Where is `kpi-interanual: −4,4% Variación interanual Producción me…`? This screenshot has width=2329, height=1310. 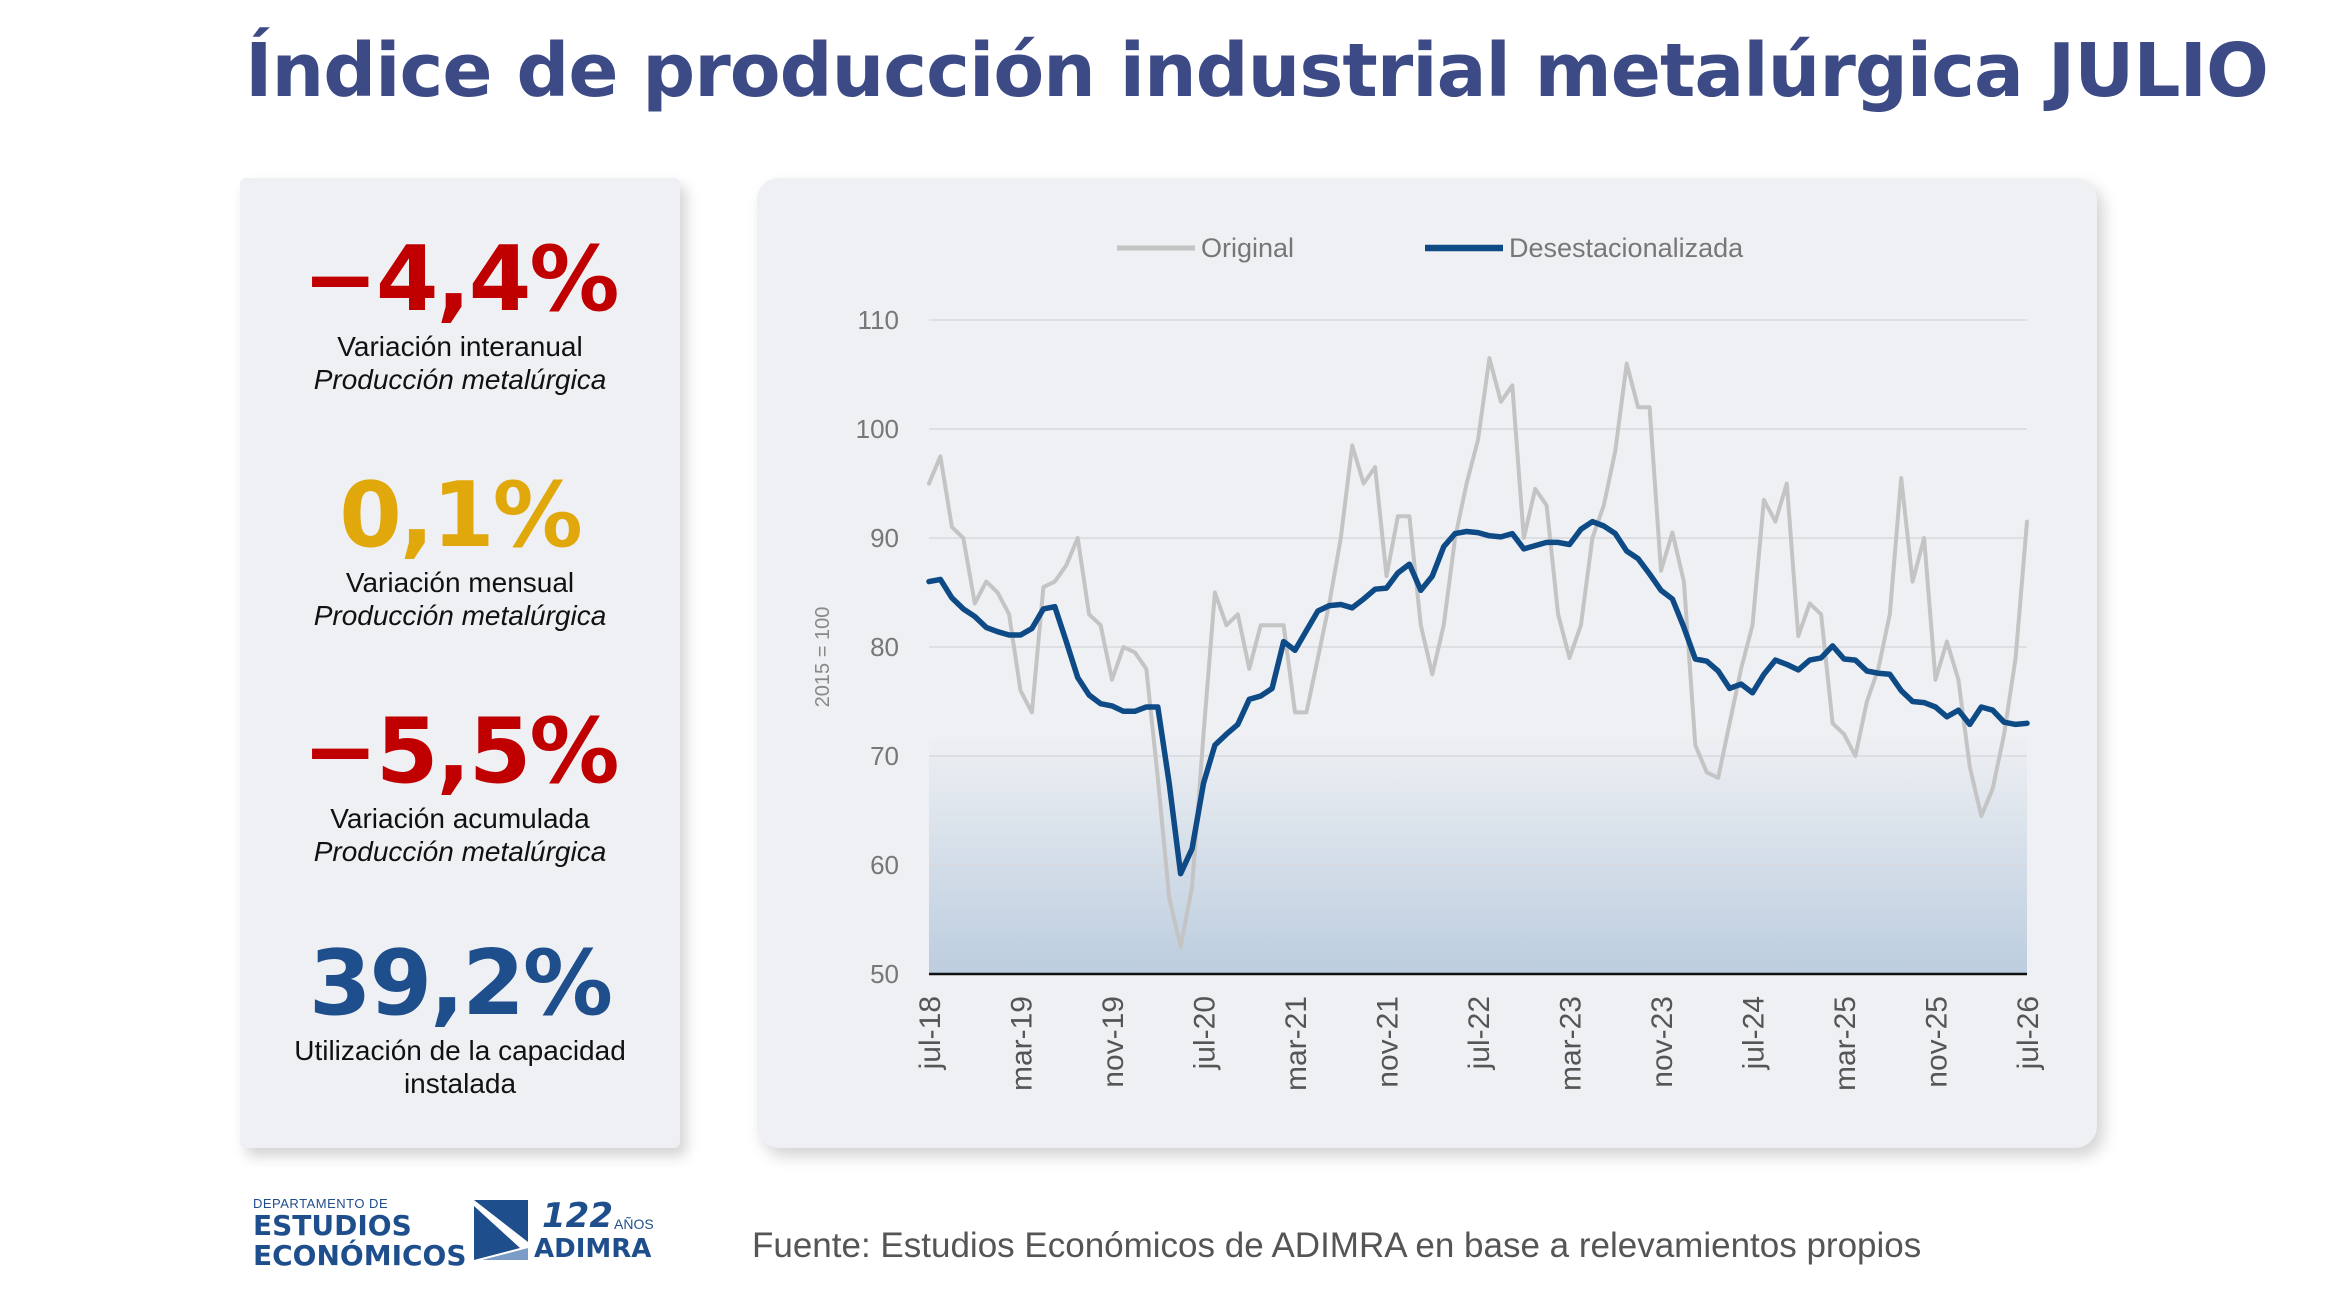
kpi-interanual: −4,4% Variación interanual Producción me… is located at coordinates (460, 313).